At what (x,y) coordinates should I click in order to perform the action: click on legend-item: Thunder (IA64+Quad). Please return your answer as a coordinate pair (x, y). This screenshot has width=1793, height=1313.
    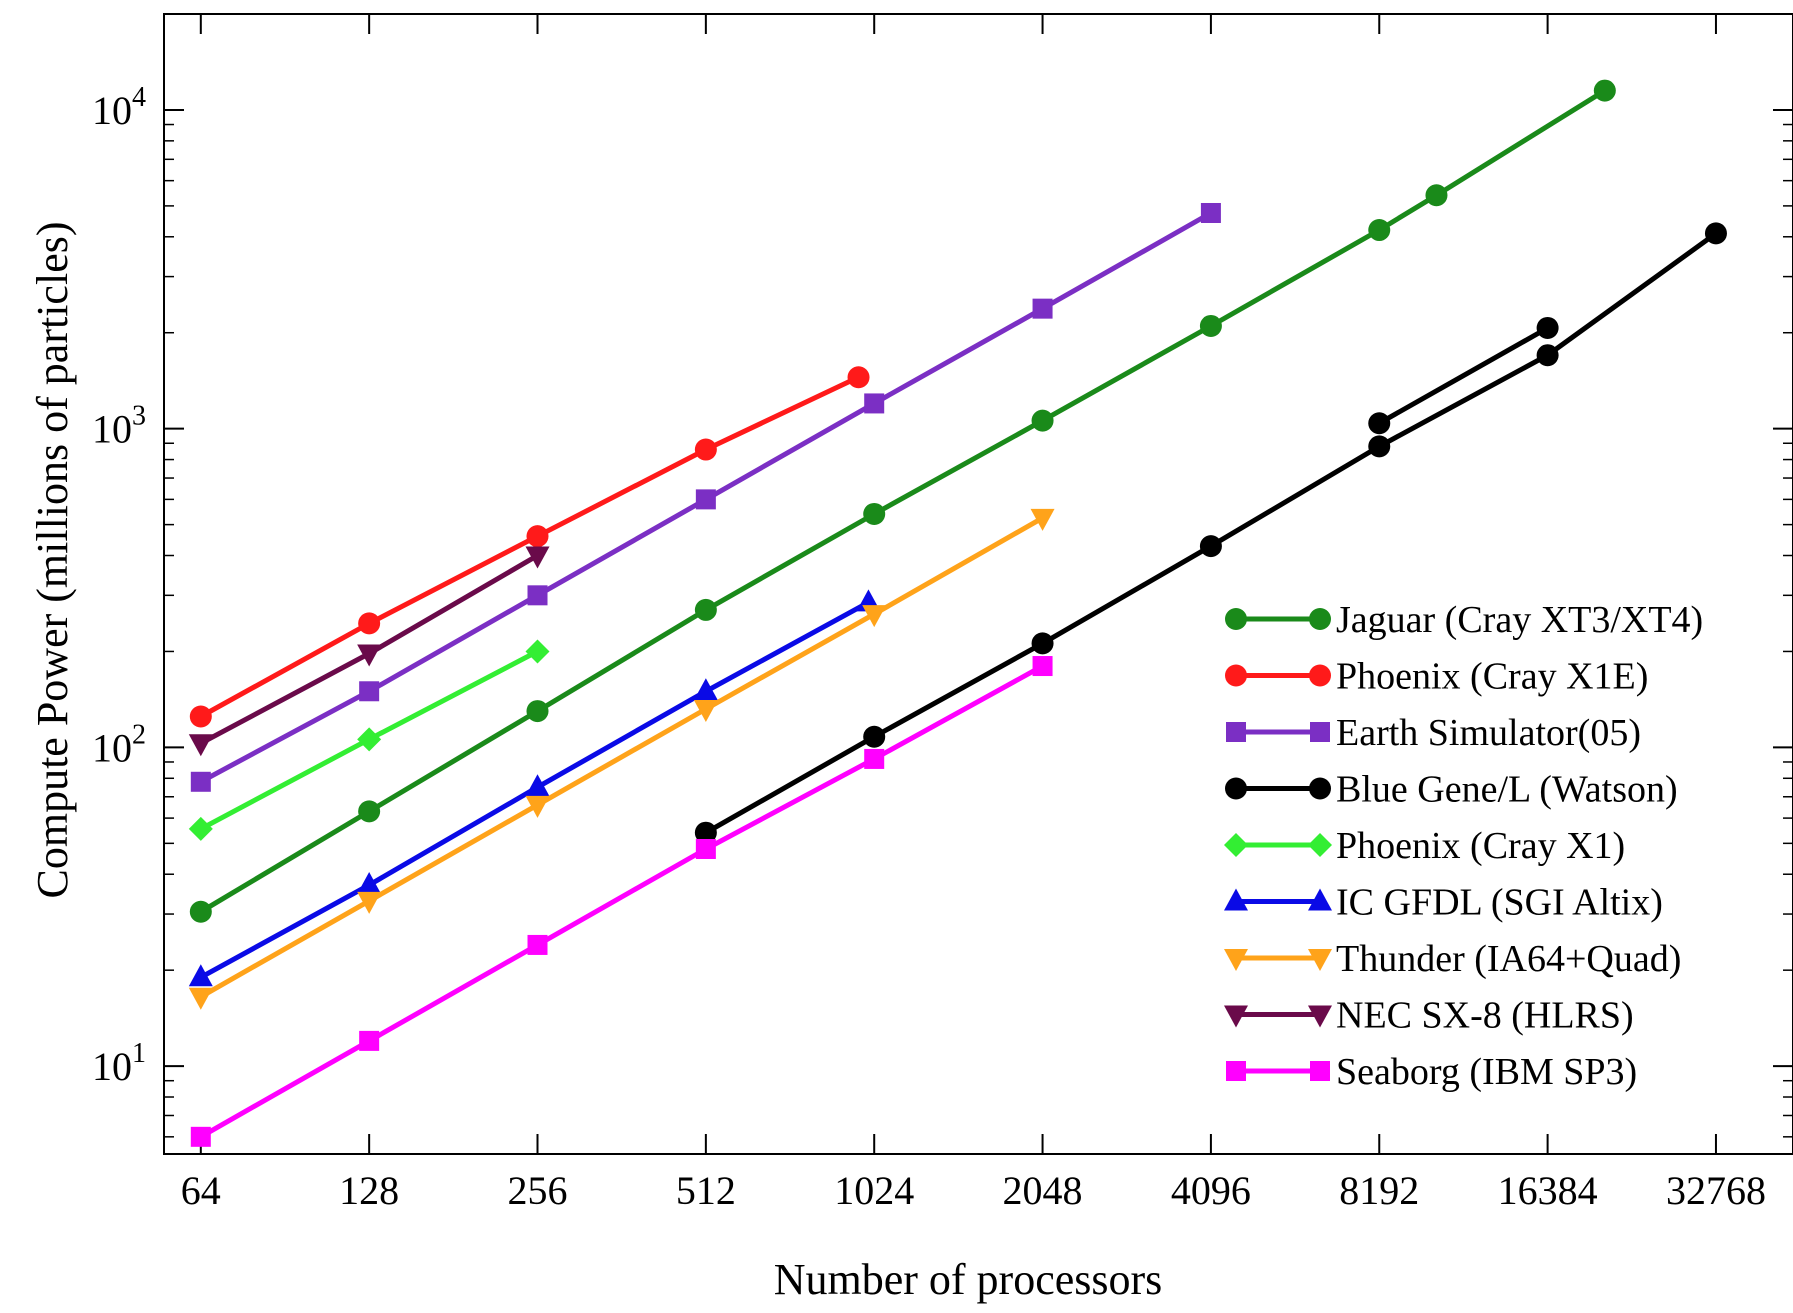
    Looking at the image, I should click on (1452, 959).